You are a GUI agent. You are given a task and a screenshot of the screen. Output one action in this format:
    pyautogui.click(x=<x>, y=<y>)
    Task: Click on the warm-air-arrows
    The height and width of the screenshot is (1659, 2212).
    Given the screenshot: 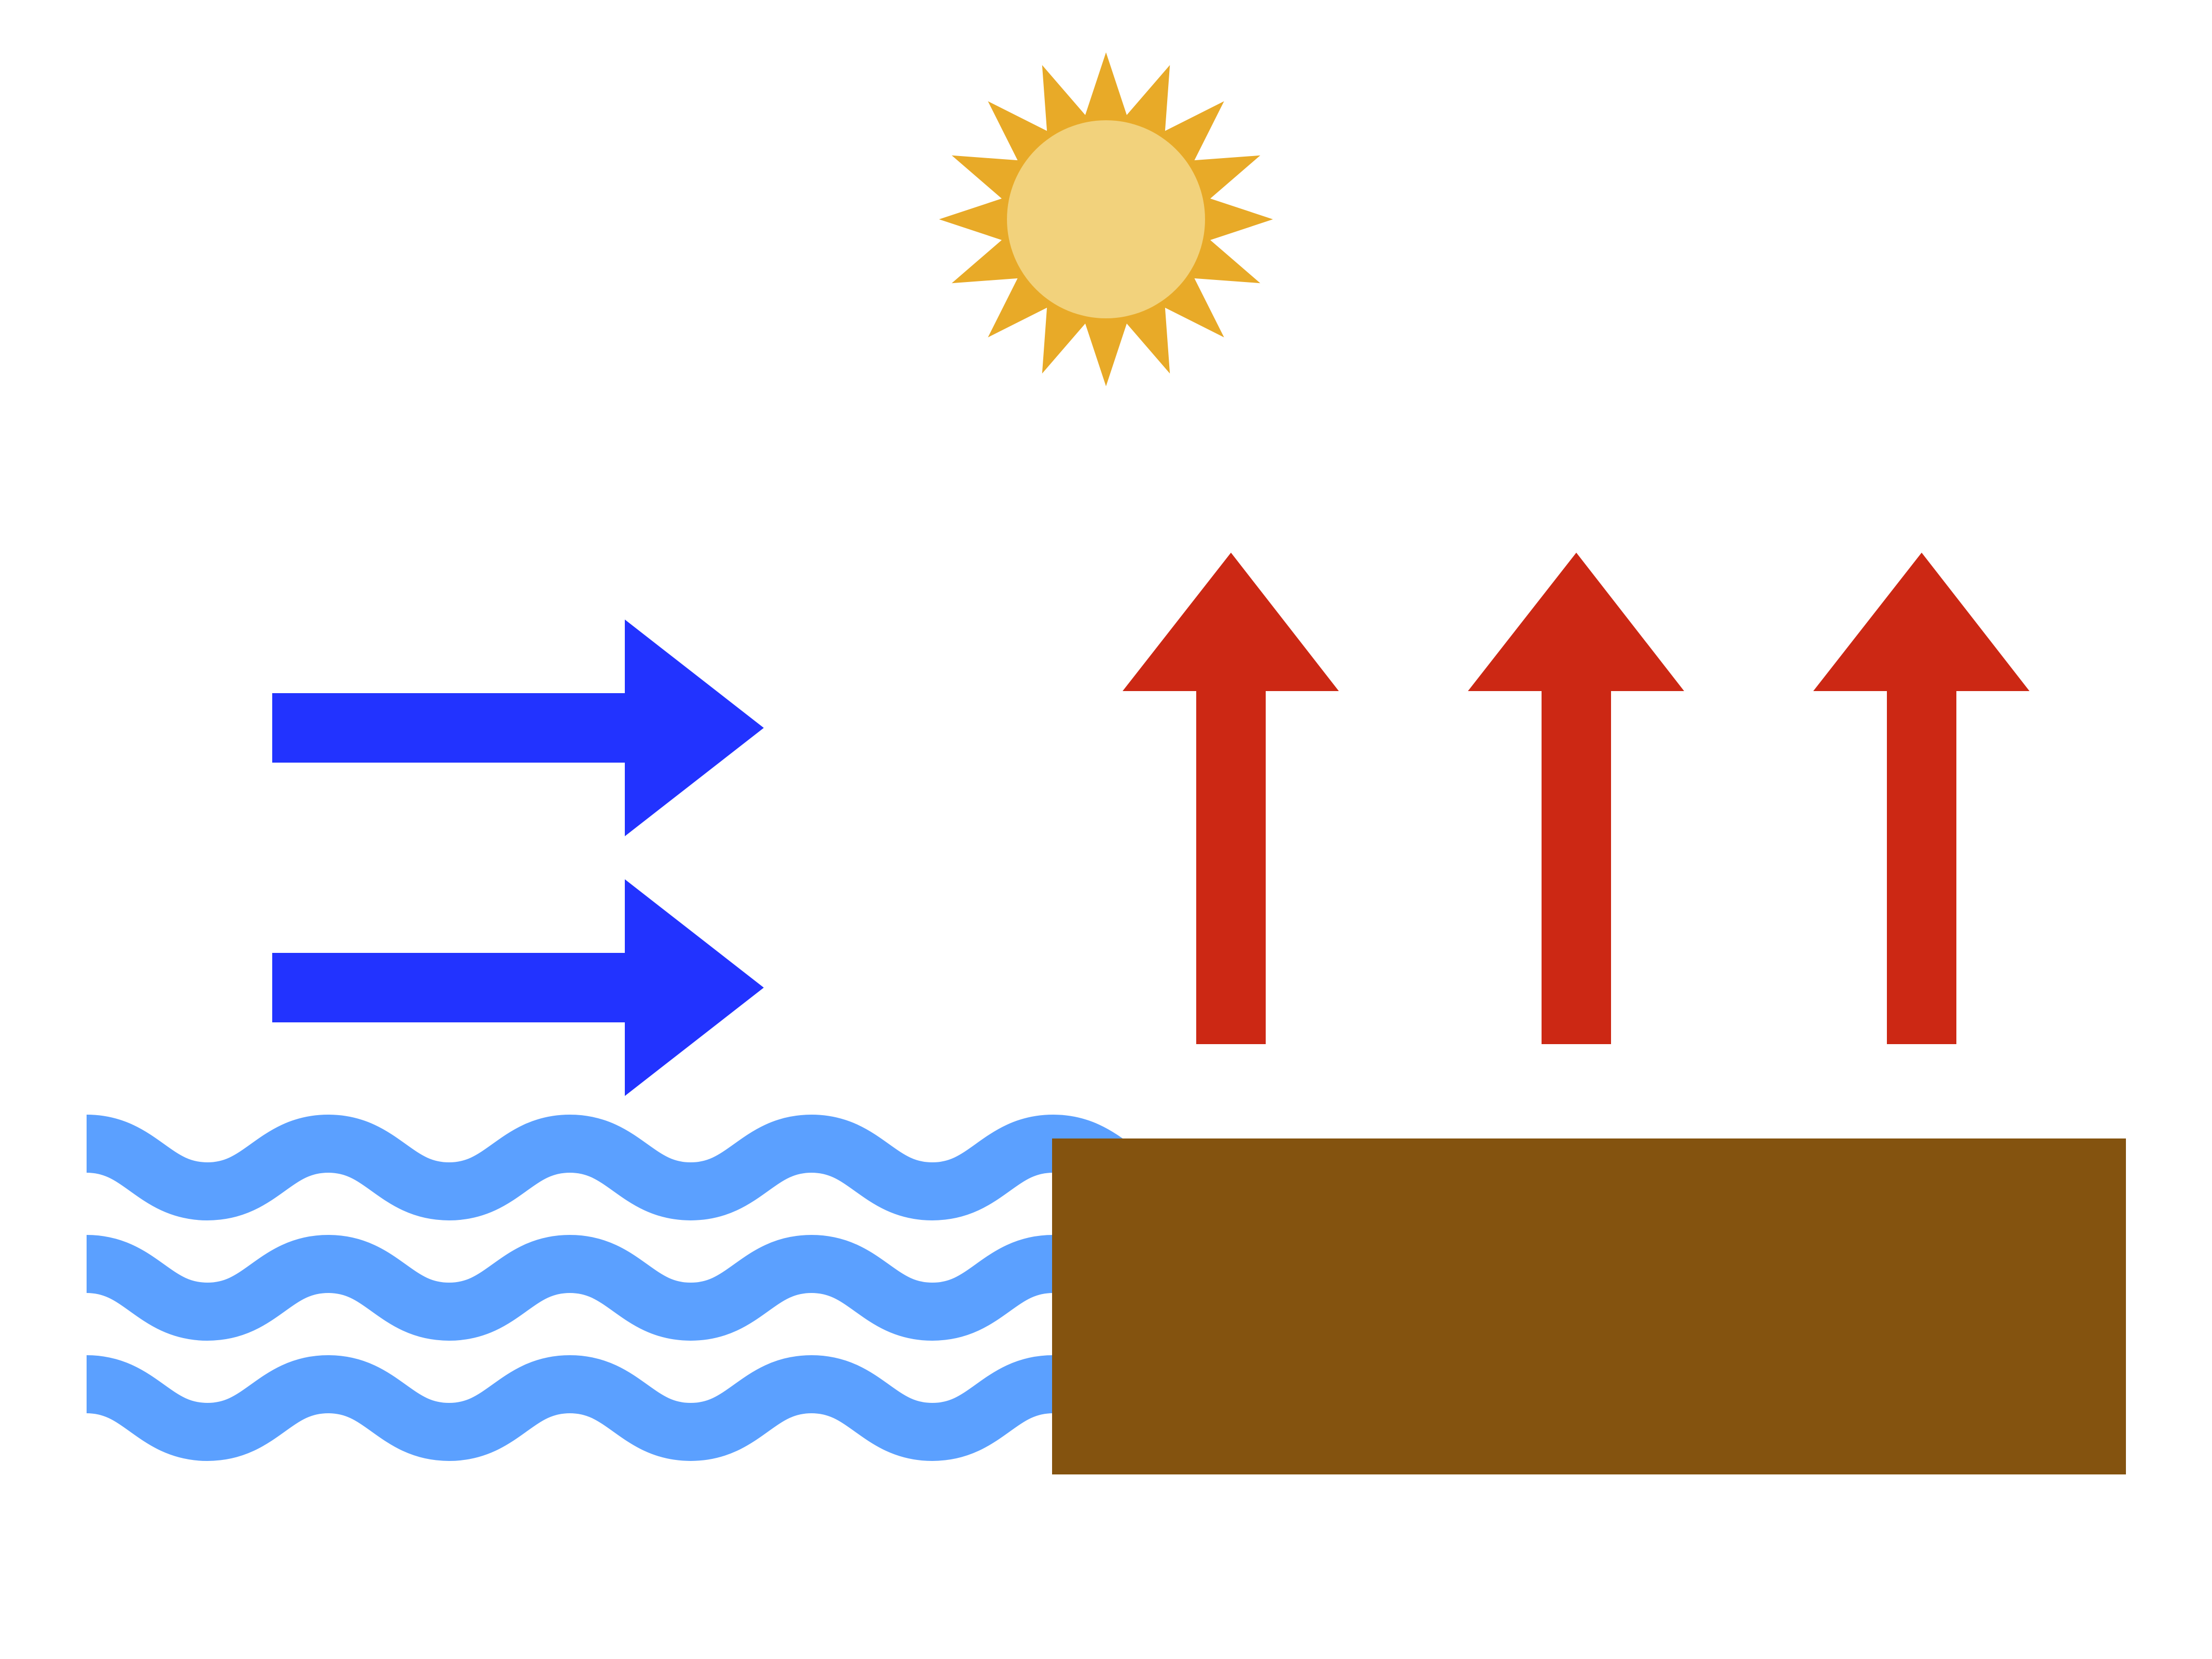 What is the action you would take?
    pyautogui.click(x=1576, y=799)
    